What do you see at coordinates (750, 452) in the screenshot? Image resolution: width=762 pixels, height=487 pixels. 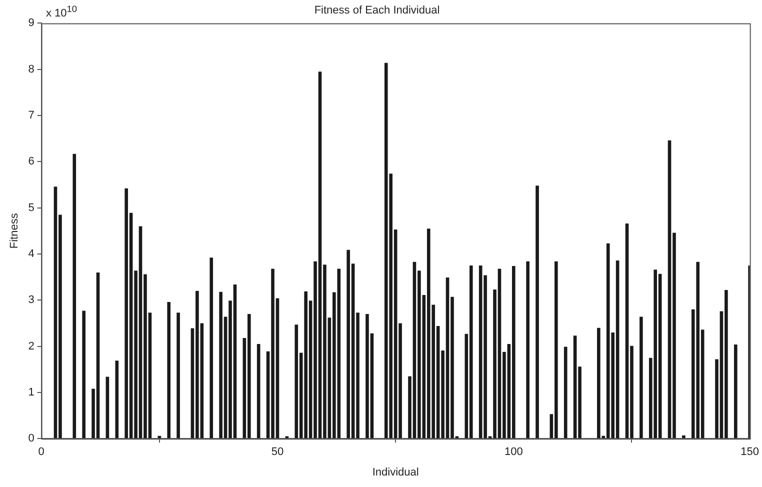 I see `x-tick-label: 150` at bounding box center [750, 452].